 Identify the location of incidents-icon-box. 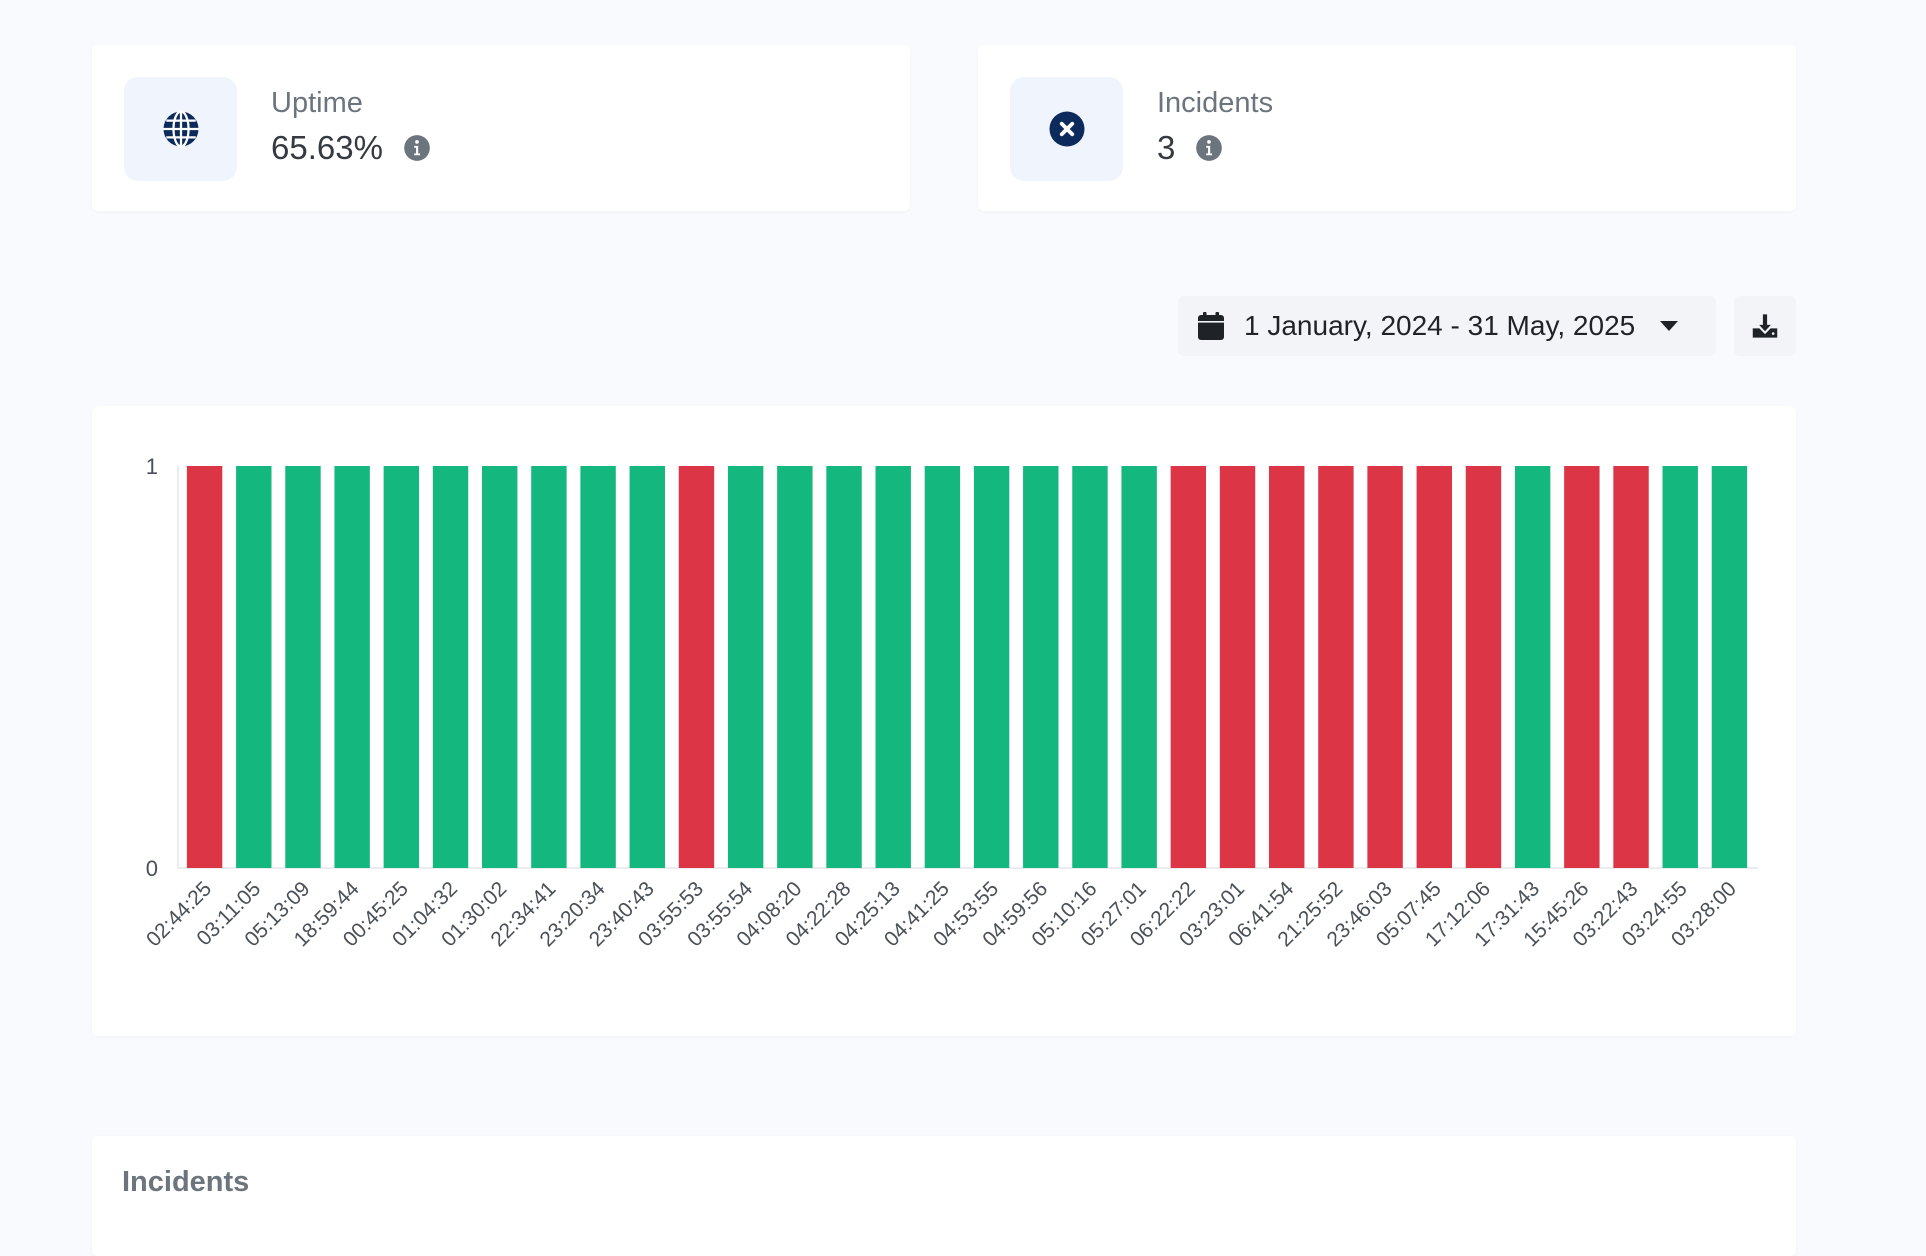
(1066, 129).